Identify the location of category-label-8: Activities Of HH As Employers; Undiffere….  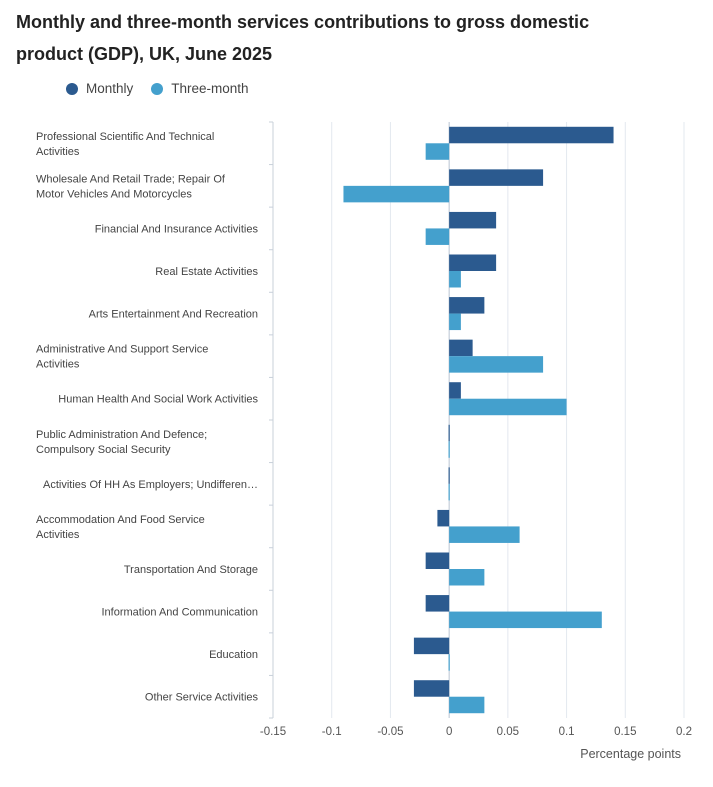
(150, 485).